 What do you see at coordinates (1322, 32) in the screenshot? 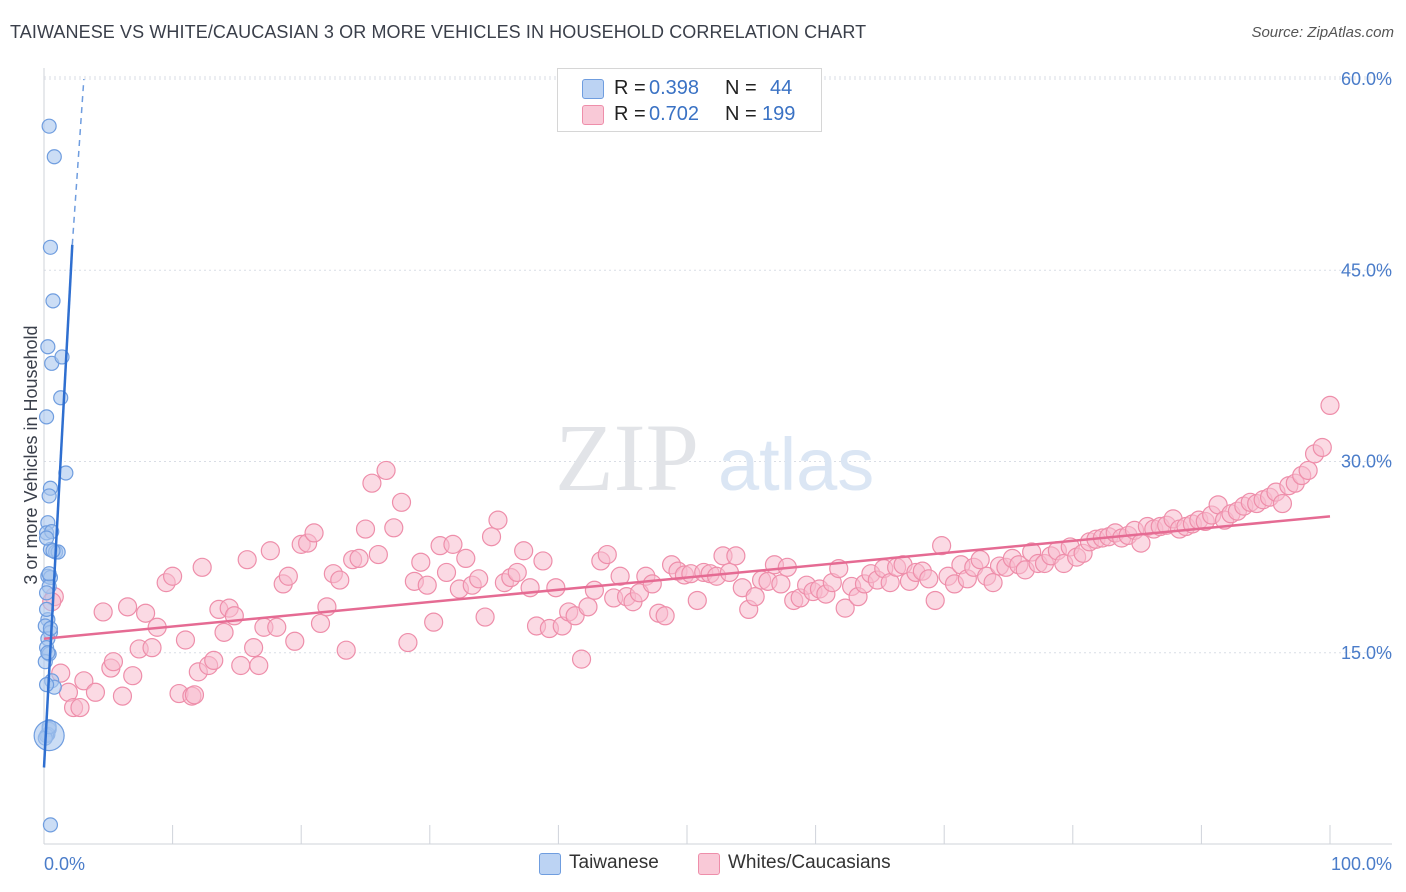
I see `source-label: Source: ZipAtlas.com` at bounding box center [1322, 32].